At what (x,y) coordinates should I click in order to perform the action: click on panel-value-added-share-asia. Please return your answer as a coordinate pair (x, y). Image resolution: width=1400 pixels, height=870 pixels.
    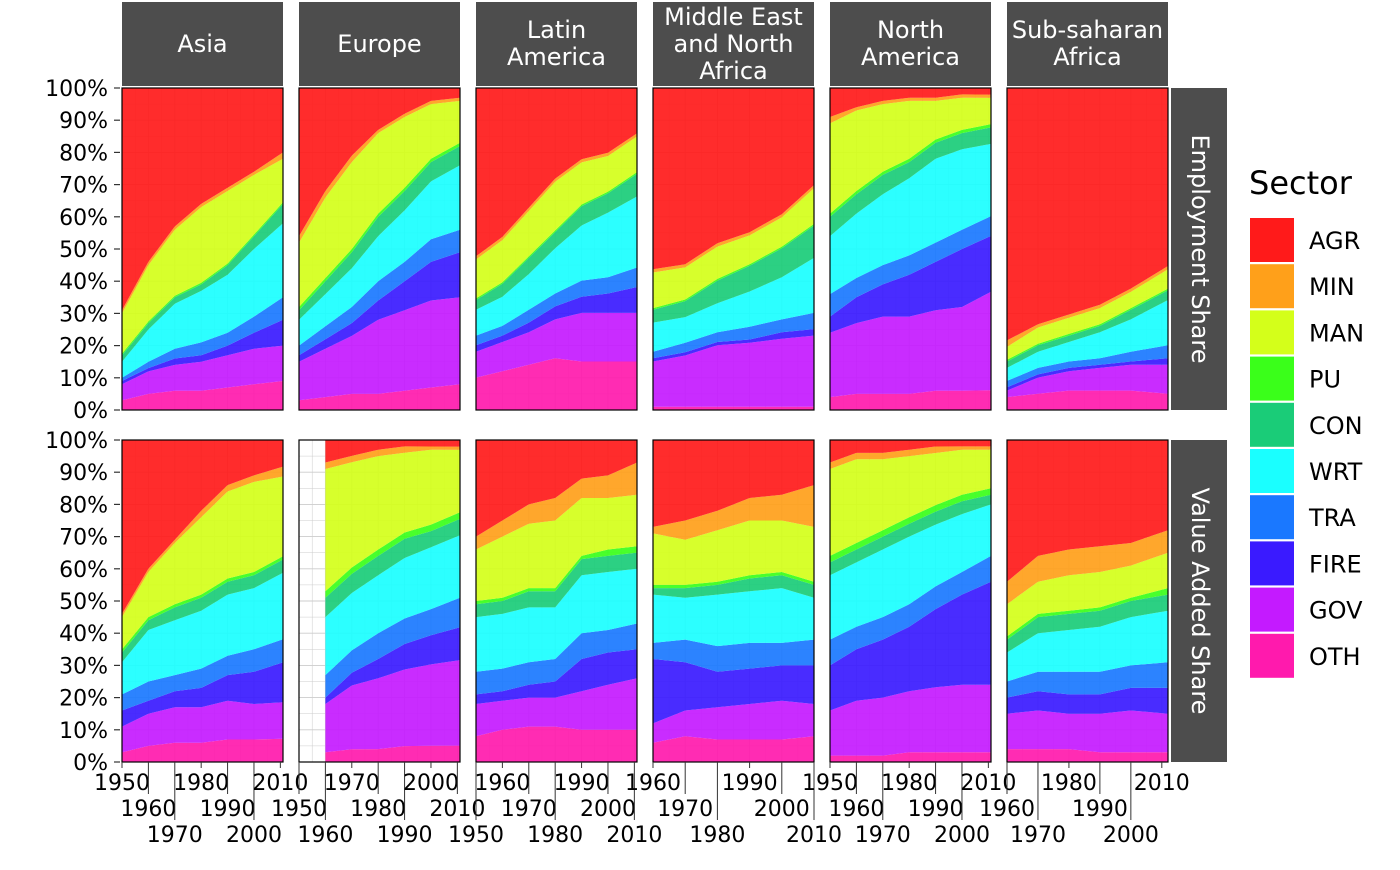
    Looking at the image, I should click on (202, 601).